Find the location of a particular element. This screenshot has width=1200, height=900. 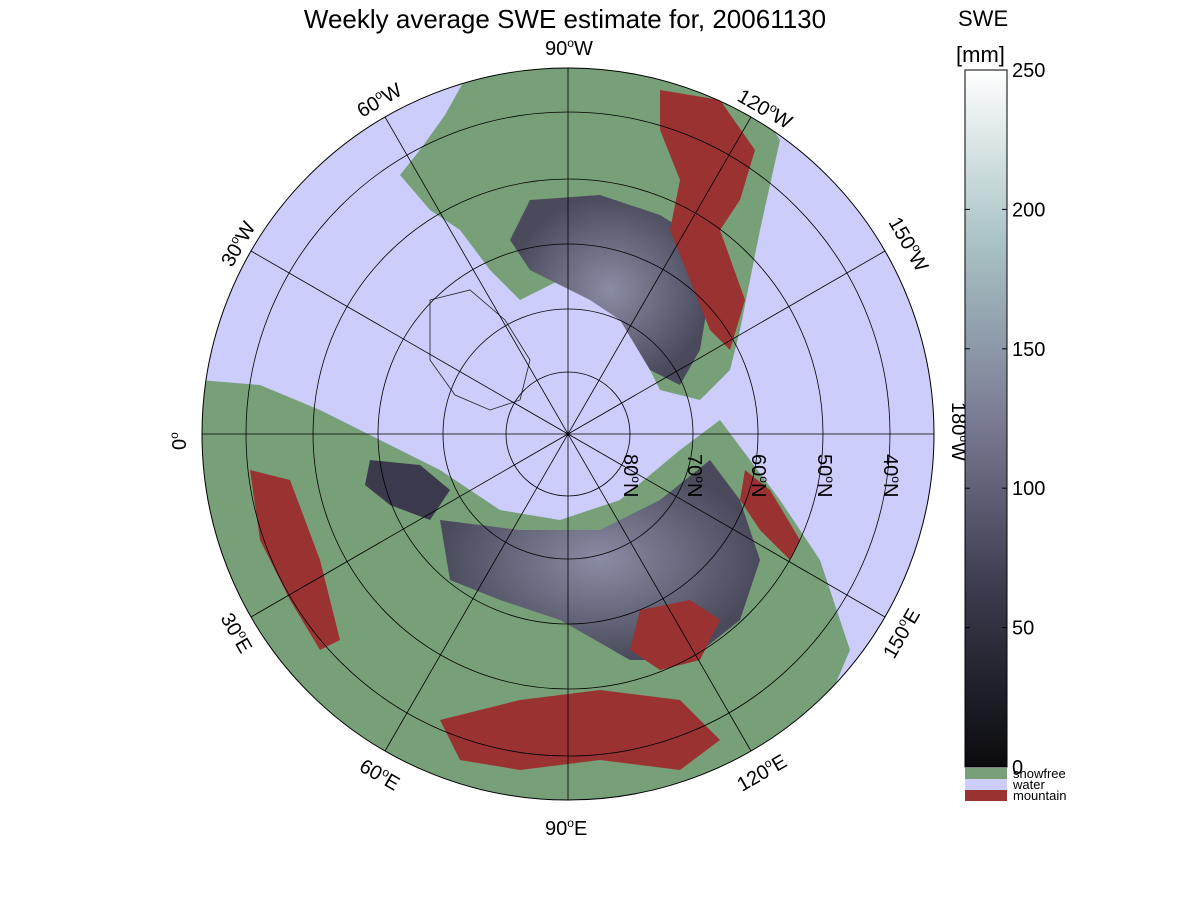

siberia-mountains is located at coordinates (675, 635).